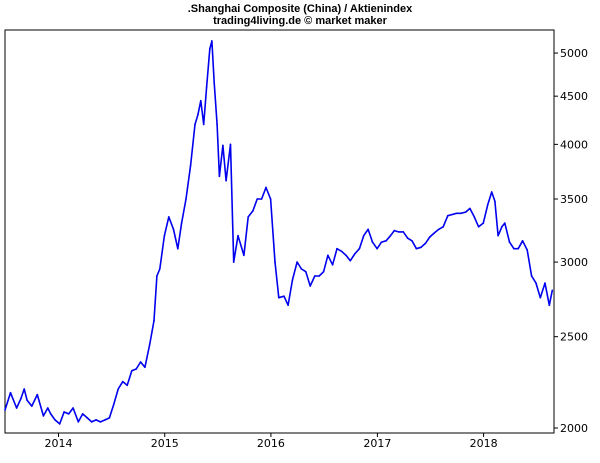  Describe the element at coordinates (484, 443) in the screenshot. I see `x-tick-label: 2018` at that location.